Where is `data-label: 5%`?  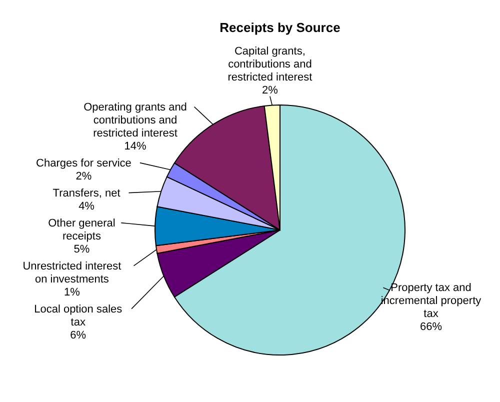
data-label: 5% is located at coordinates (82, 249).